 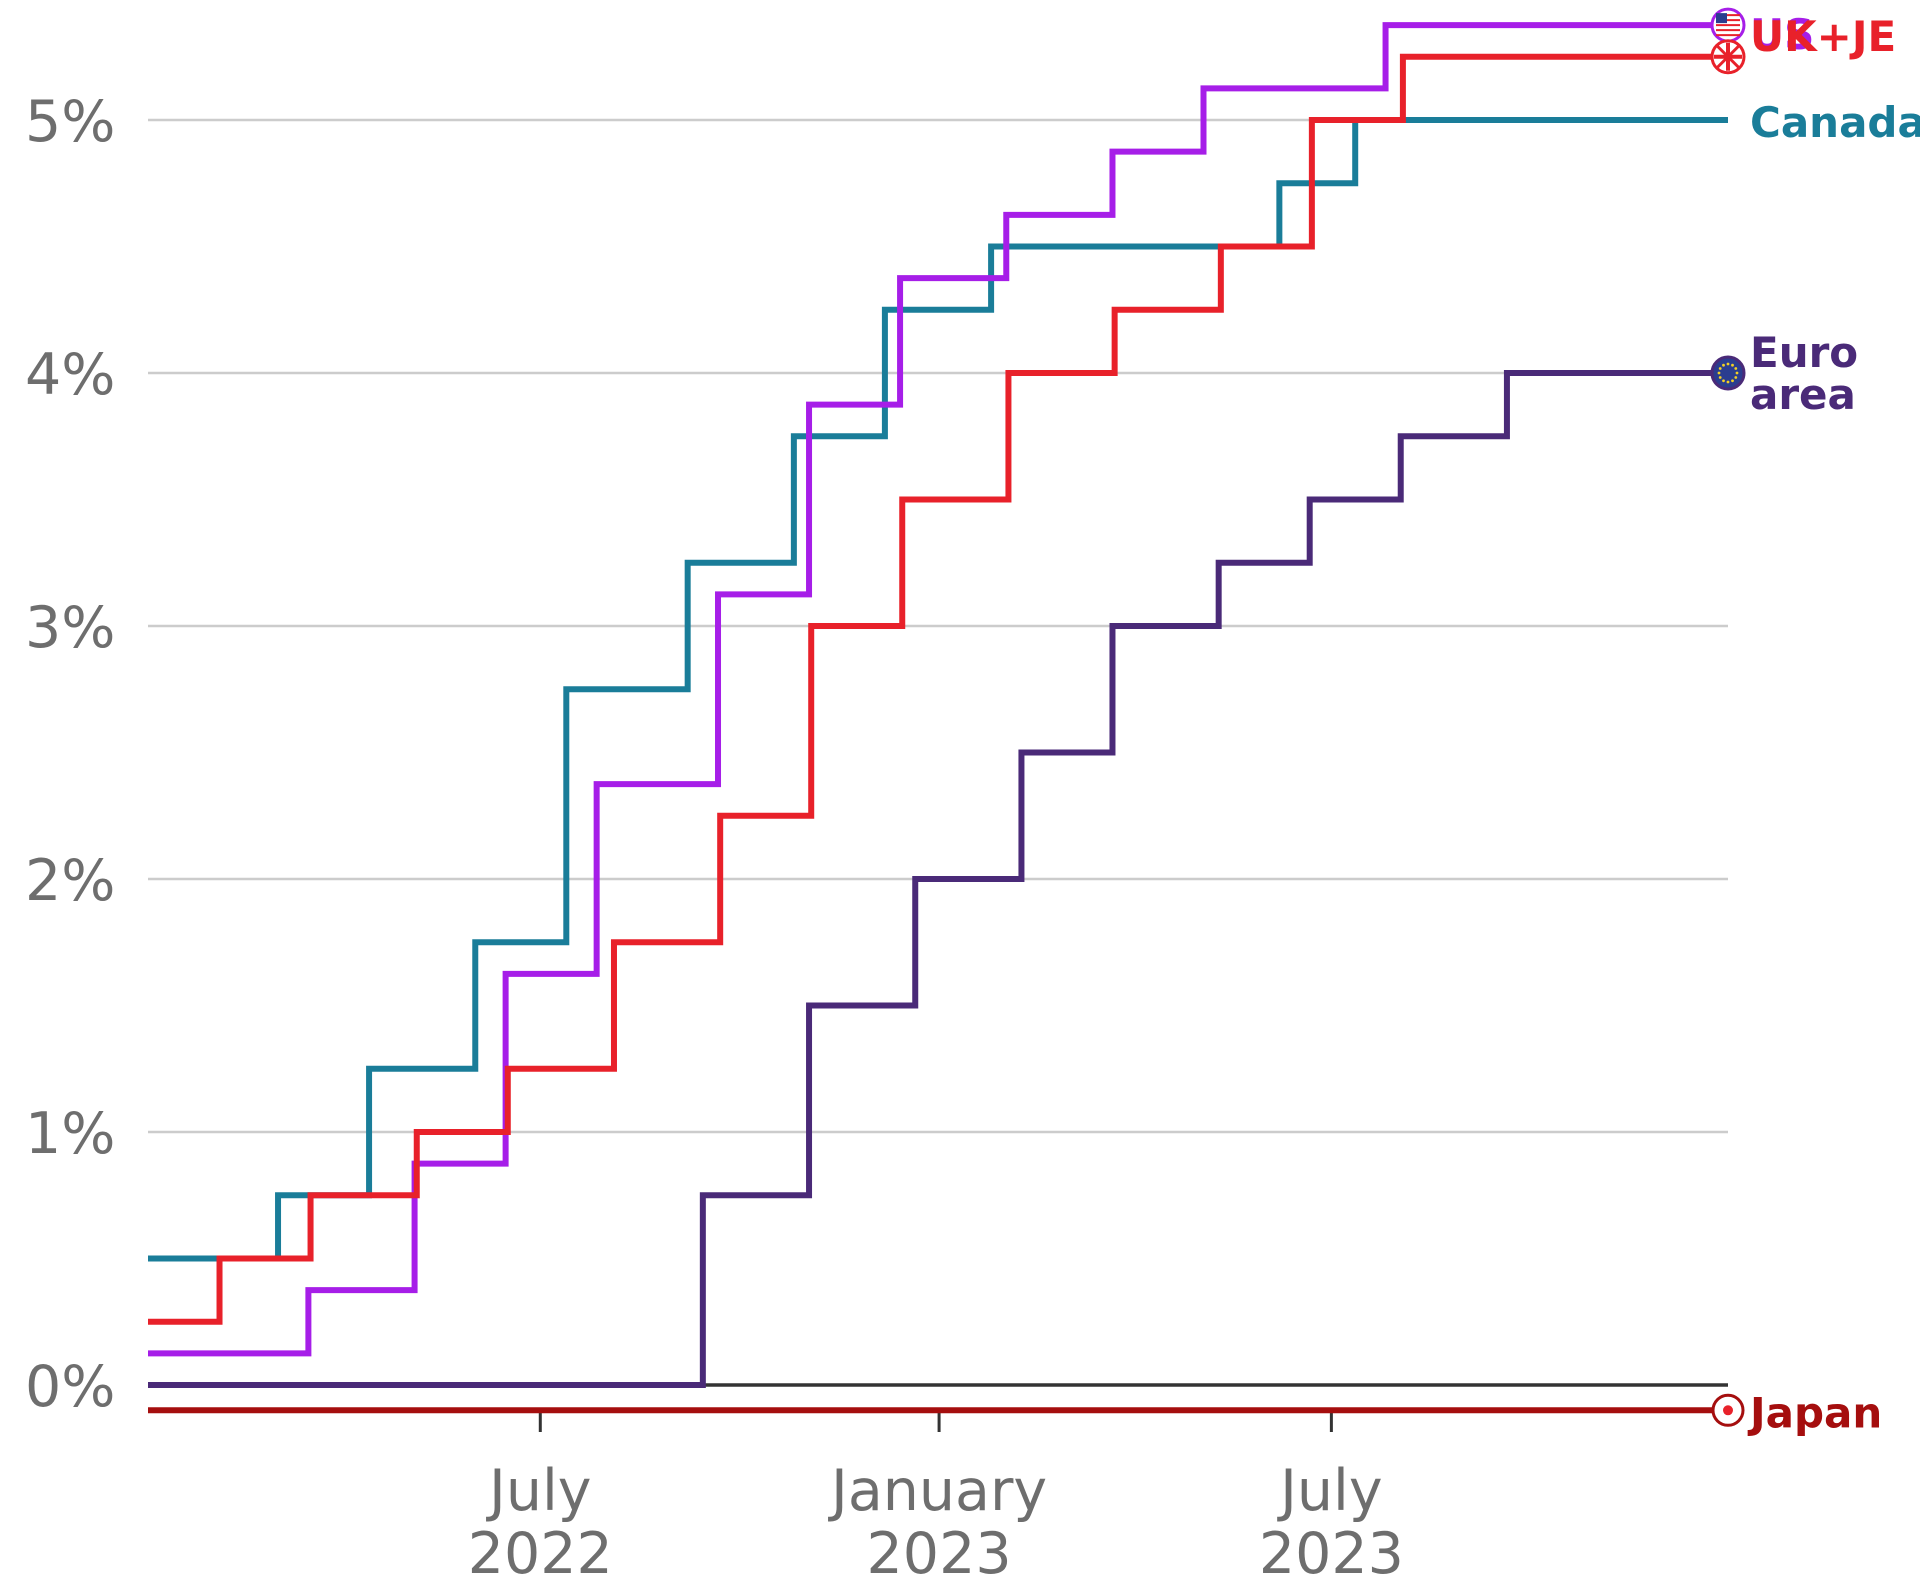 I want to click on series-label-canada: Canada, so click(x=1835, y=122).